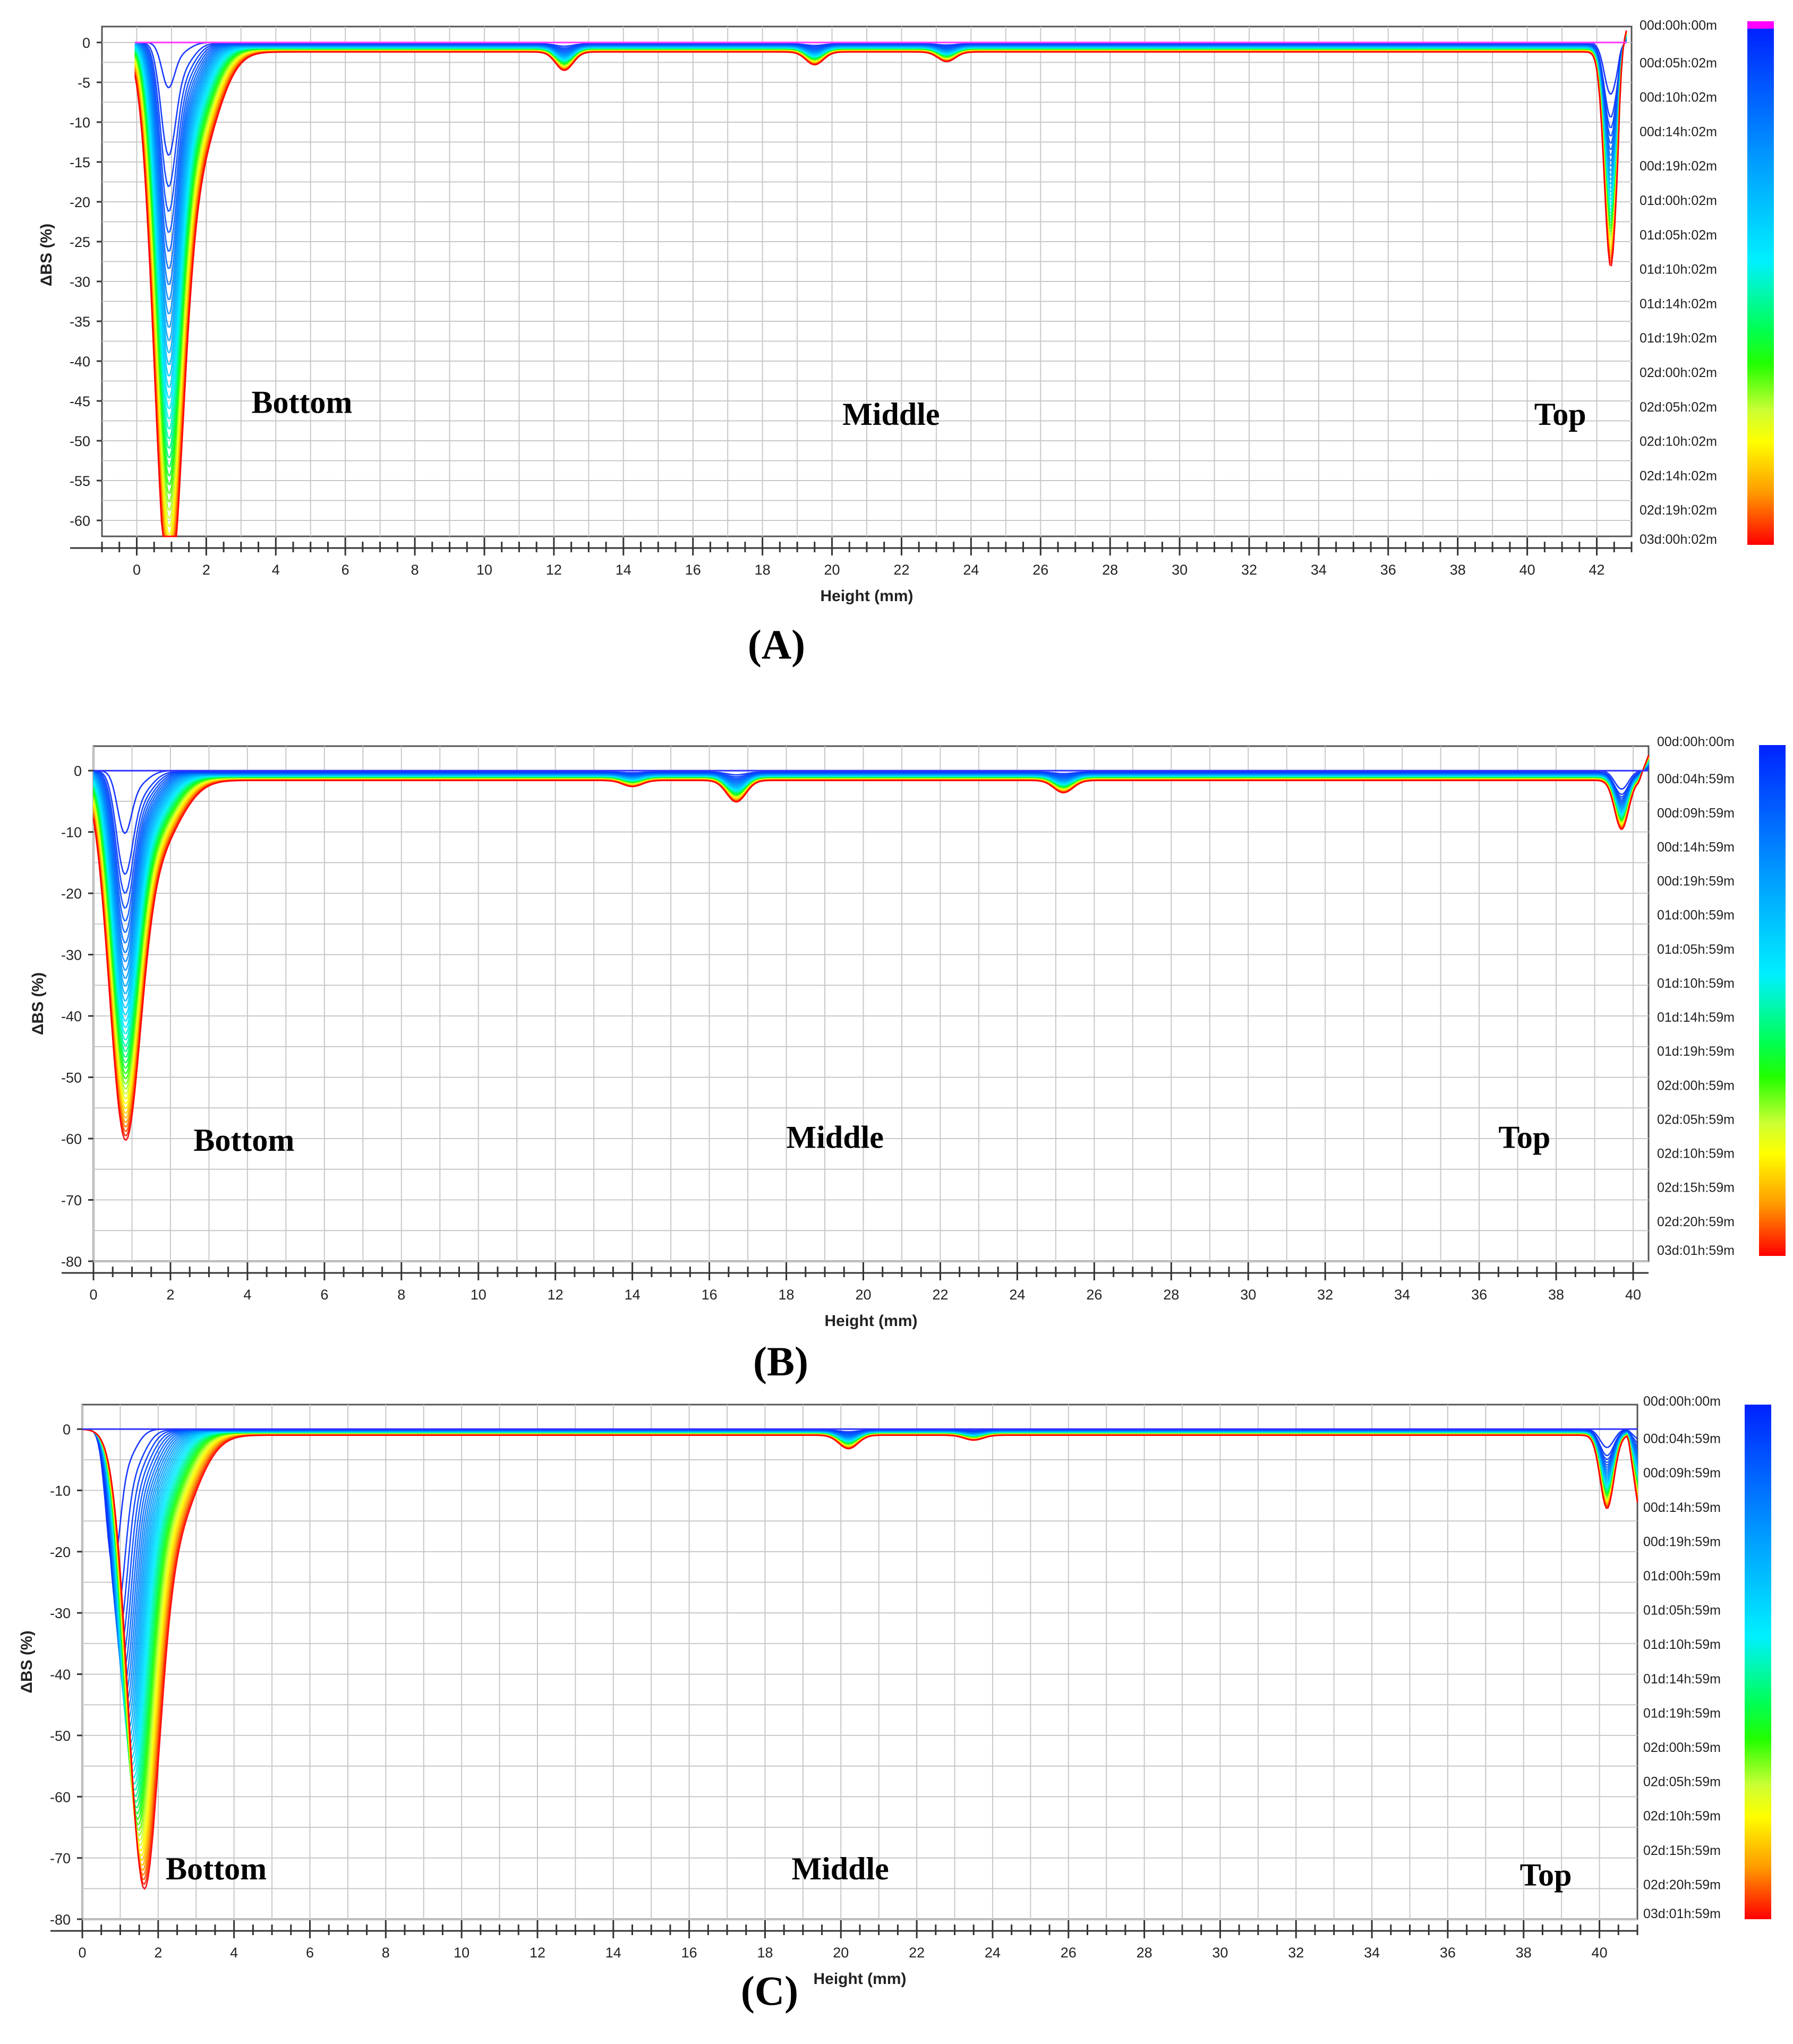 This screenshot has height=2044, width=1793. What do you see at coordinates (84, 83) in the screenshot?
I see `y-tick-label: -5` at bounding box center [84, 83].